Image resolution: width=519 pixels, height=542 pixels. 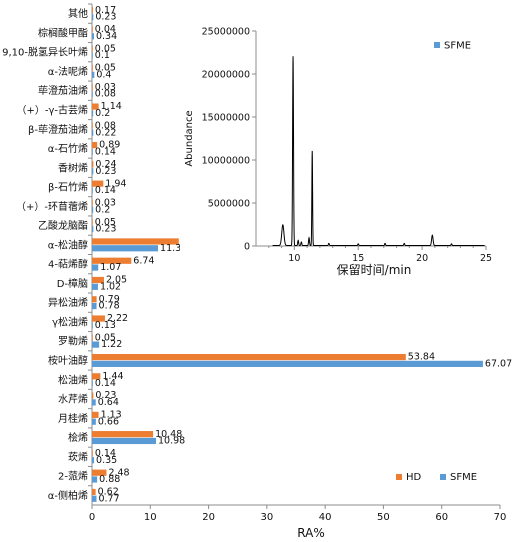 What do you see at coordinates (226, 161) in the screenshot?
I see `inset-y-tick-label: 10000000` at bounding box center [226, 161].